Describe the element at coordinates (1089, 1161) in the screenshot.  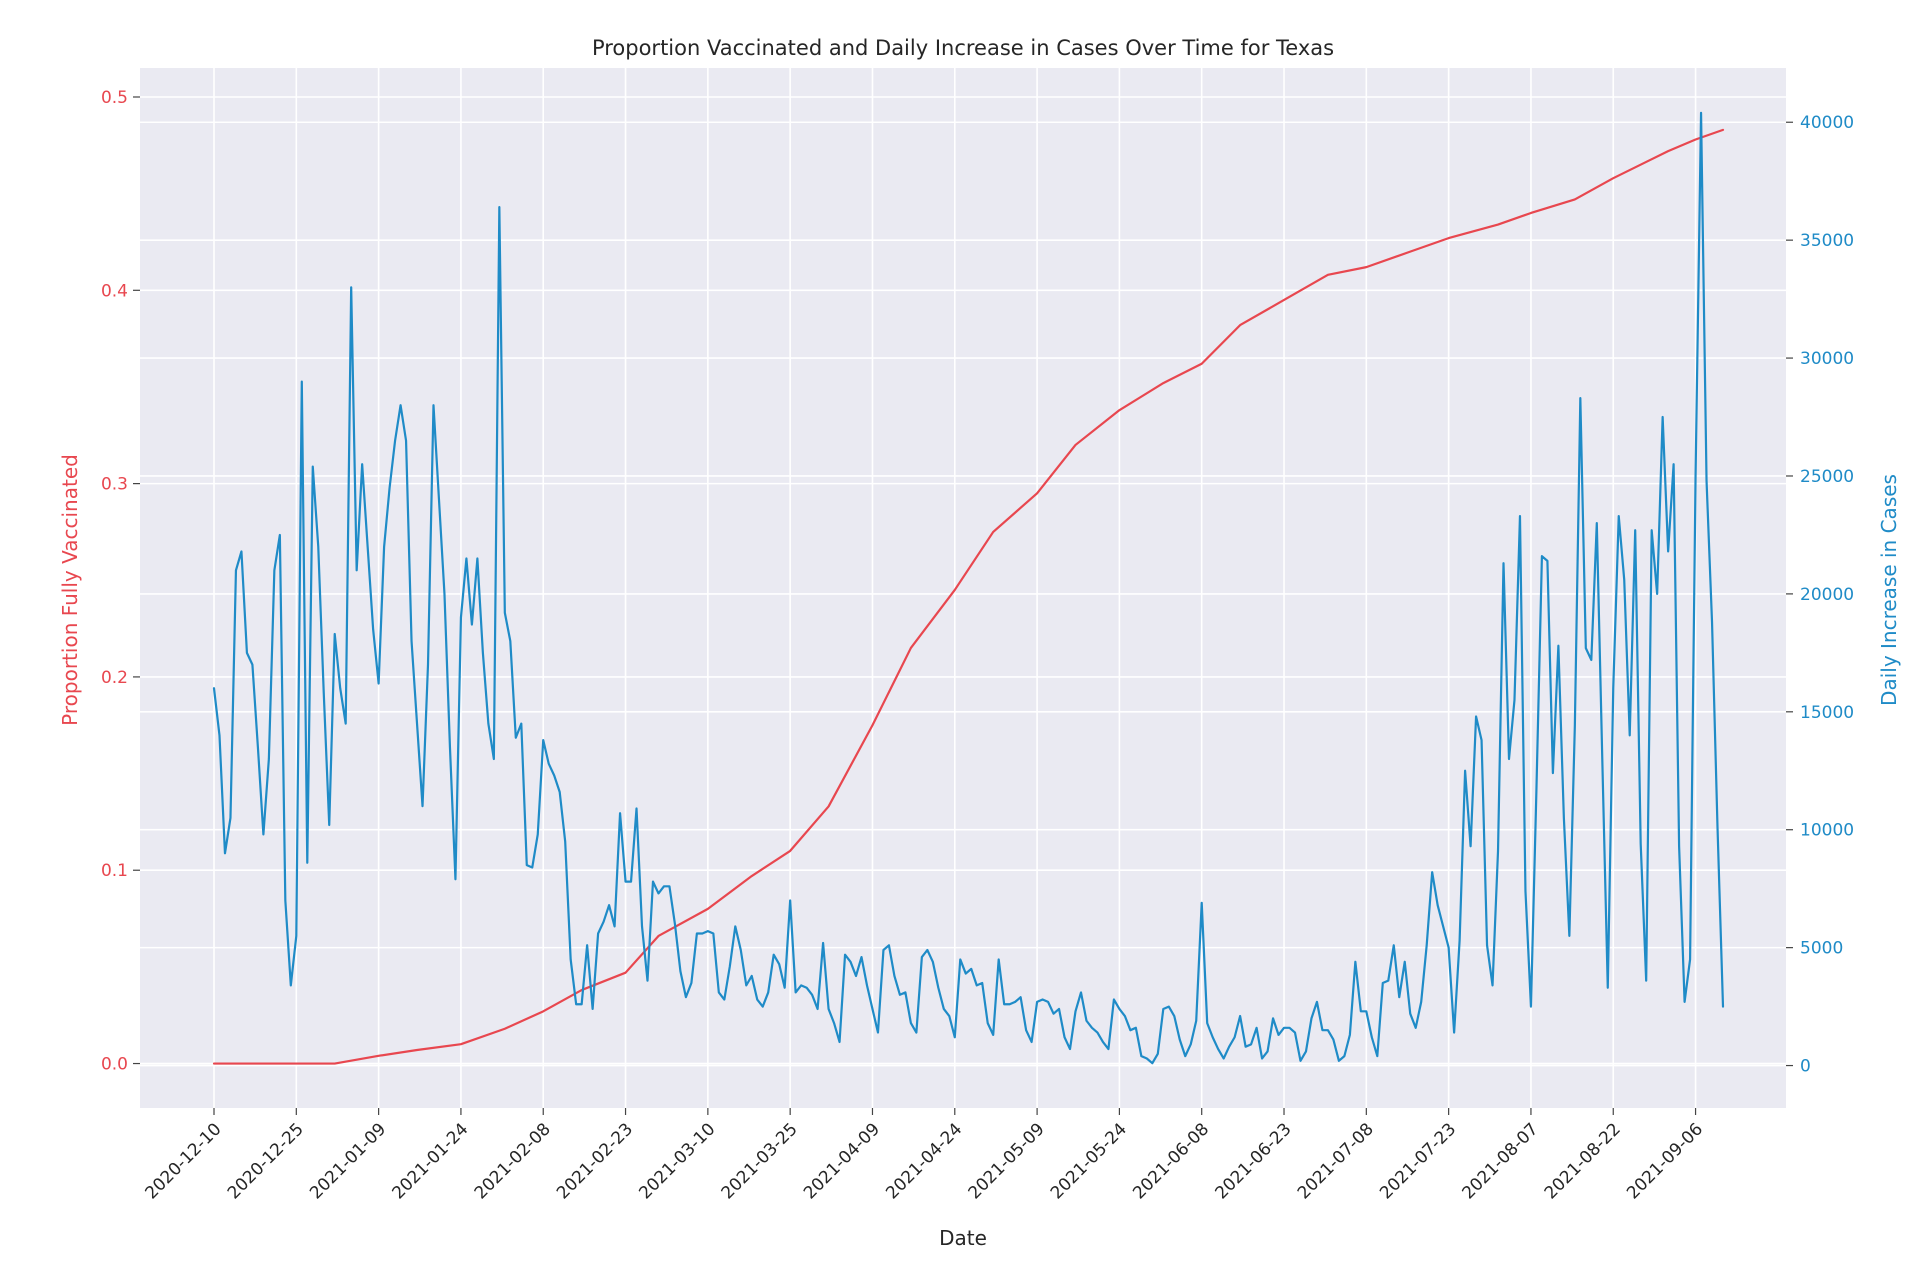
I see `x-tick-label-11: 2021-05-24` at that location.